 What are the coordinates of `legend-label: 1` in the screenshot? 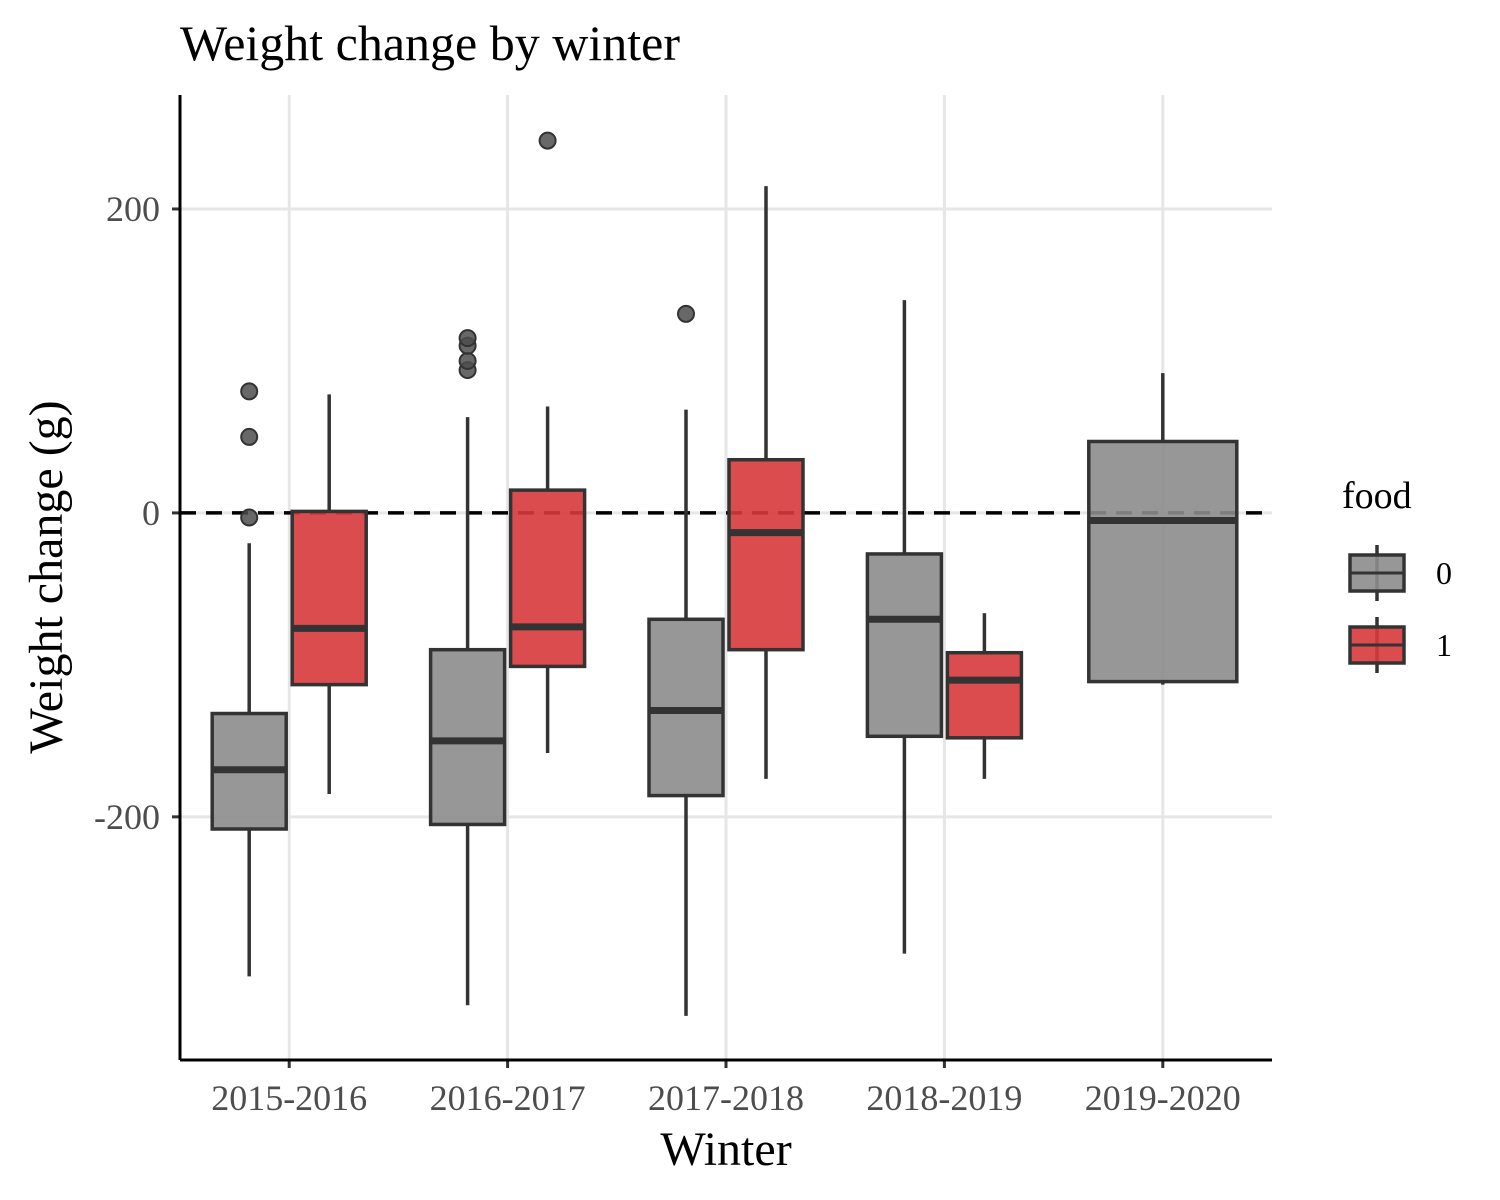 It's located at (1444, 645).